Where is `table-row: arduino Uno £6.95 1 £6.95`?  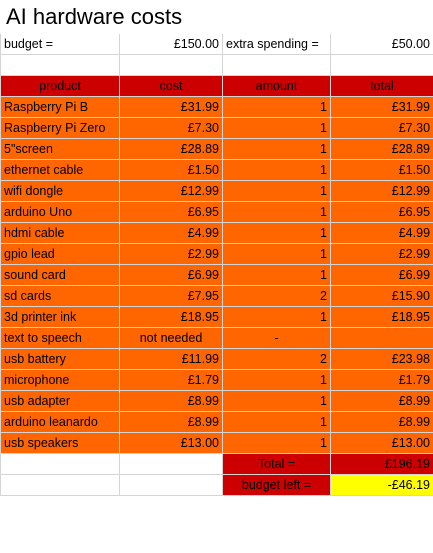
table-row: arduino Uno £6.95 1 £6.95 is located at coordinates (216, 212).